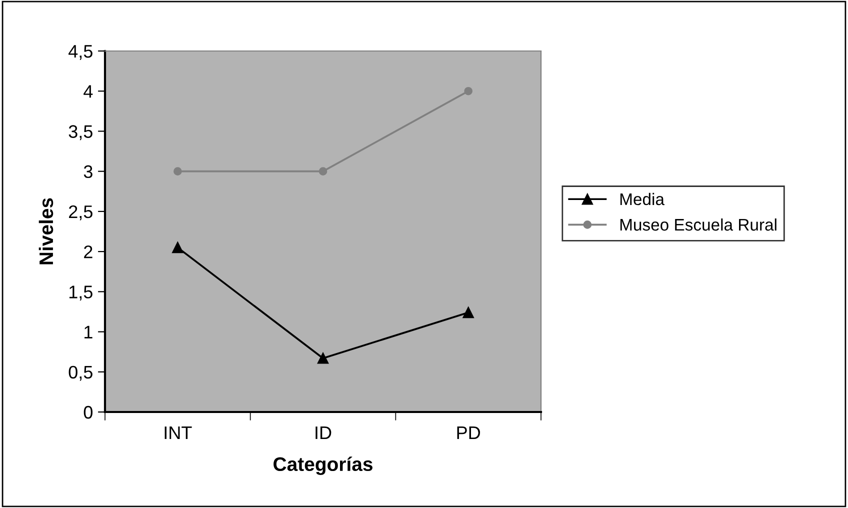 Image resolution: width=848 pixels, height=508 pixels. Describe the element at coordinates (88, 412) in the screenshot. I see `y-tick-label: 0` at that location.